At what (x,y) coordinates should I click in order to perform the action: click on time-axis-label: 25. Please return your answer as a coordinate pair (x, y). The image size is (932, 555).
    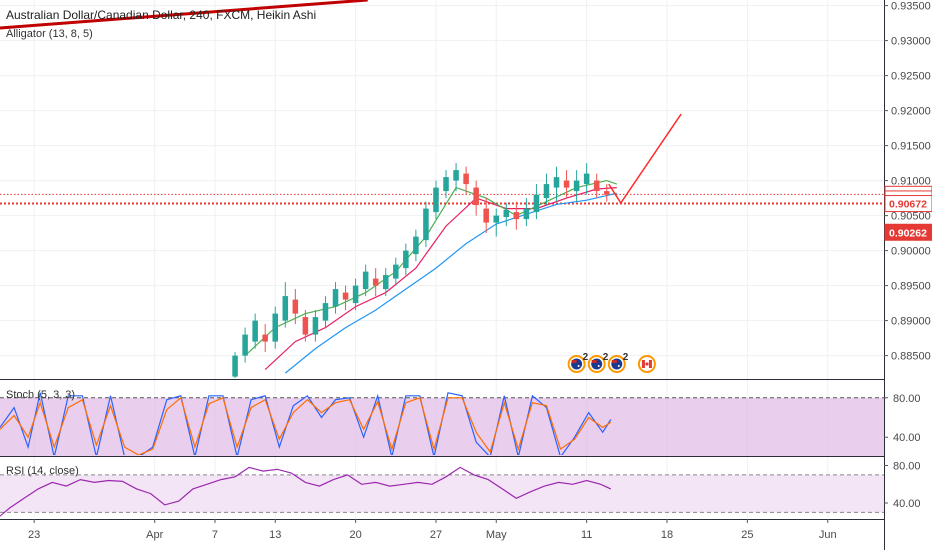
    Looking at the image, I should click on (747, 535).